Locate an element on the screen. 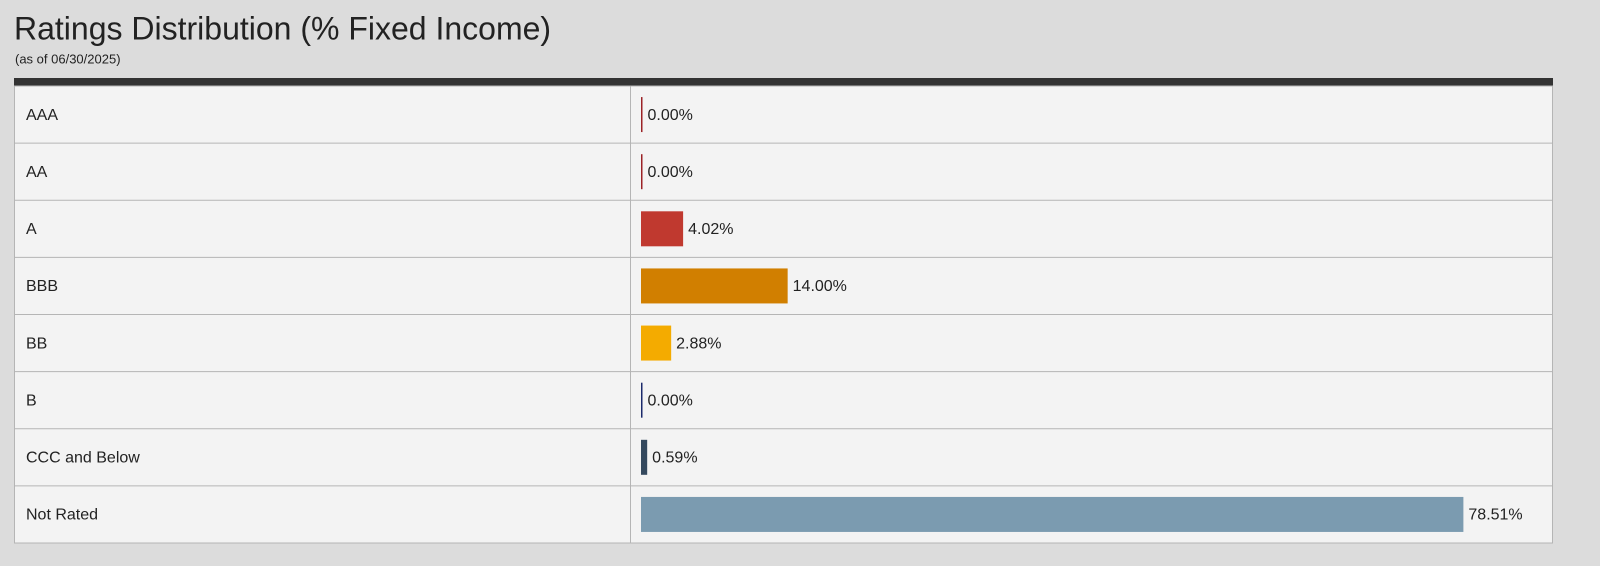  value-label: 78.51% is located at coordinates (1495, 515).